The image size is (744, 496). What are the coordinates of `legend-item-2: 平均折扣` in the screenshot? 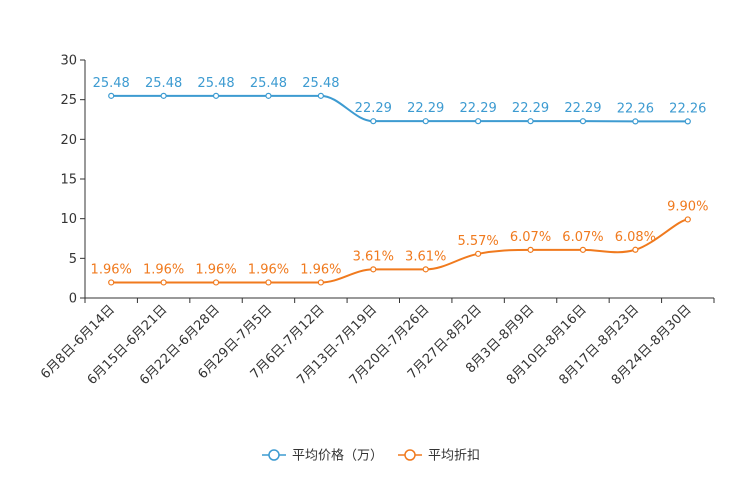 It's located at (439, 456).